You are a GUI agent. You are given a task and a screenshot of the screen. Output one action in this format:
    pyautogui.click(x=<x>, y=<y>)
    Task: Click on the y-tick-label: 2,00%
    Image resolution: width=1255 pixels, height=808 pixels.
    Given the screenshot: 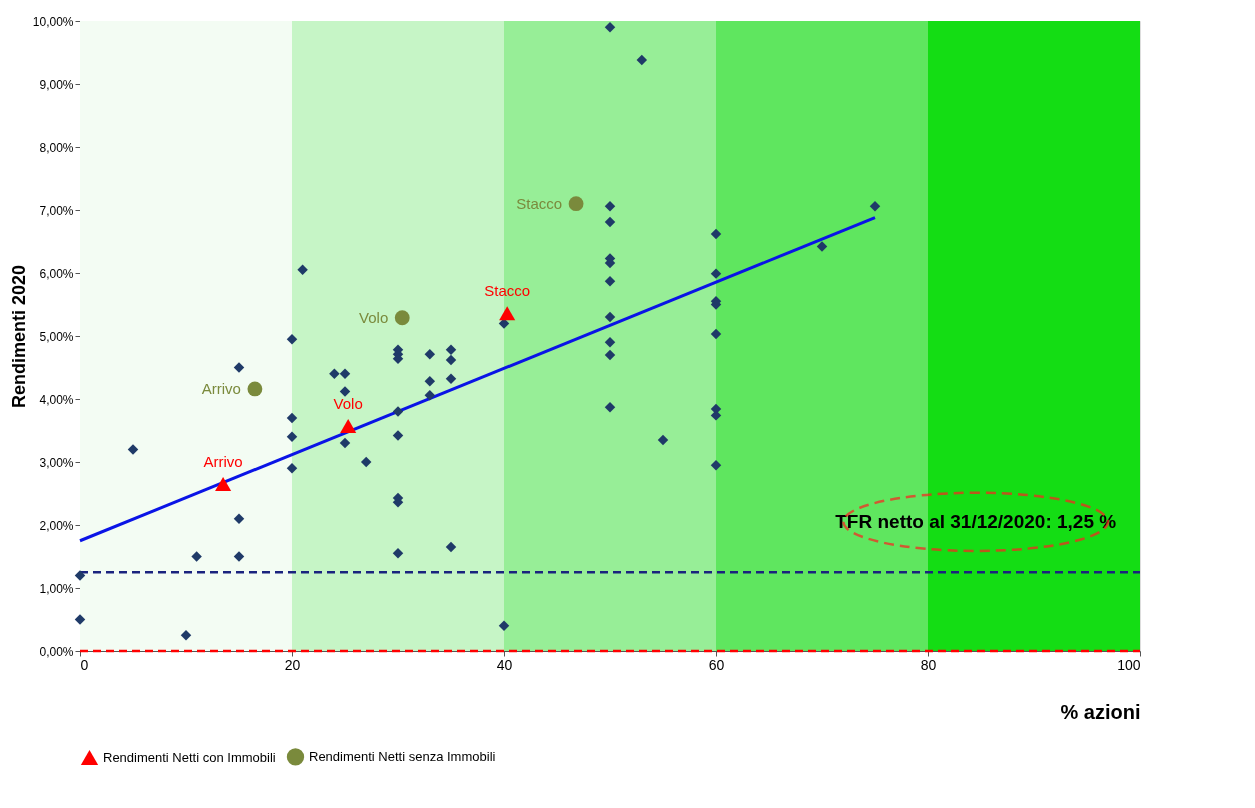 What is the action you would take?
    pyautogui.click(x=56, y=525)
    